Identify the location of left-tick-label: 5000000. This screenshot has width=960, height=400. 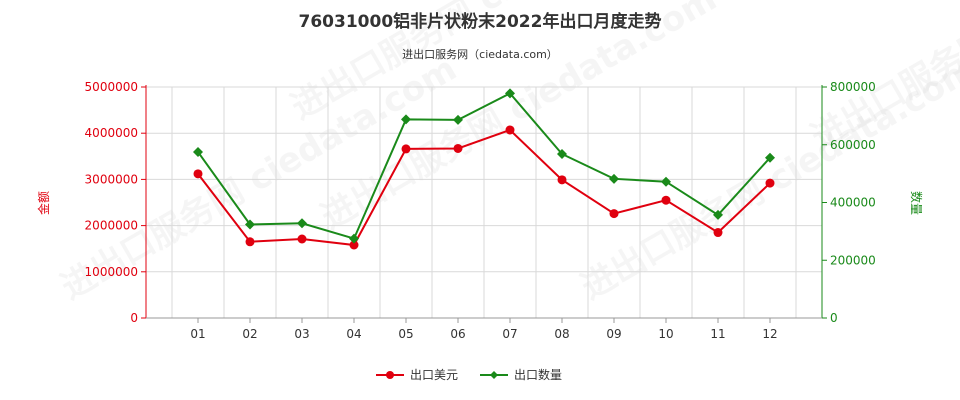
(111, 87).